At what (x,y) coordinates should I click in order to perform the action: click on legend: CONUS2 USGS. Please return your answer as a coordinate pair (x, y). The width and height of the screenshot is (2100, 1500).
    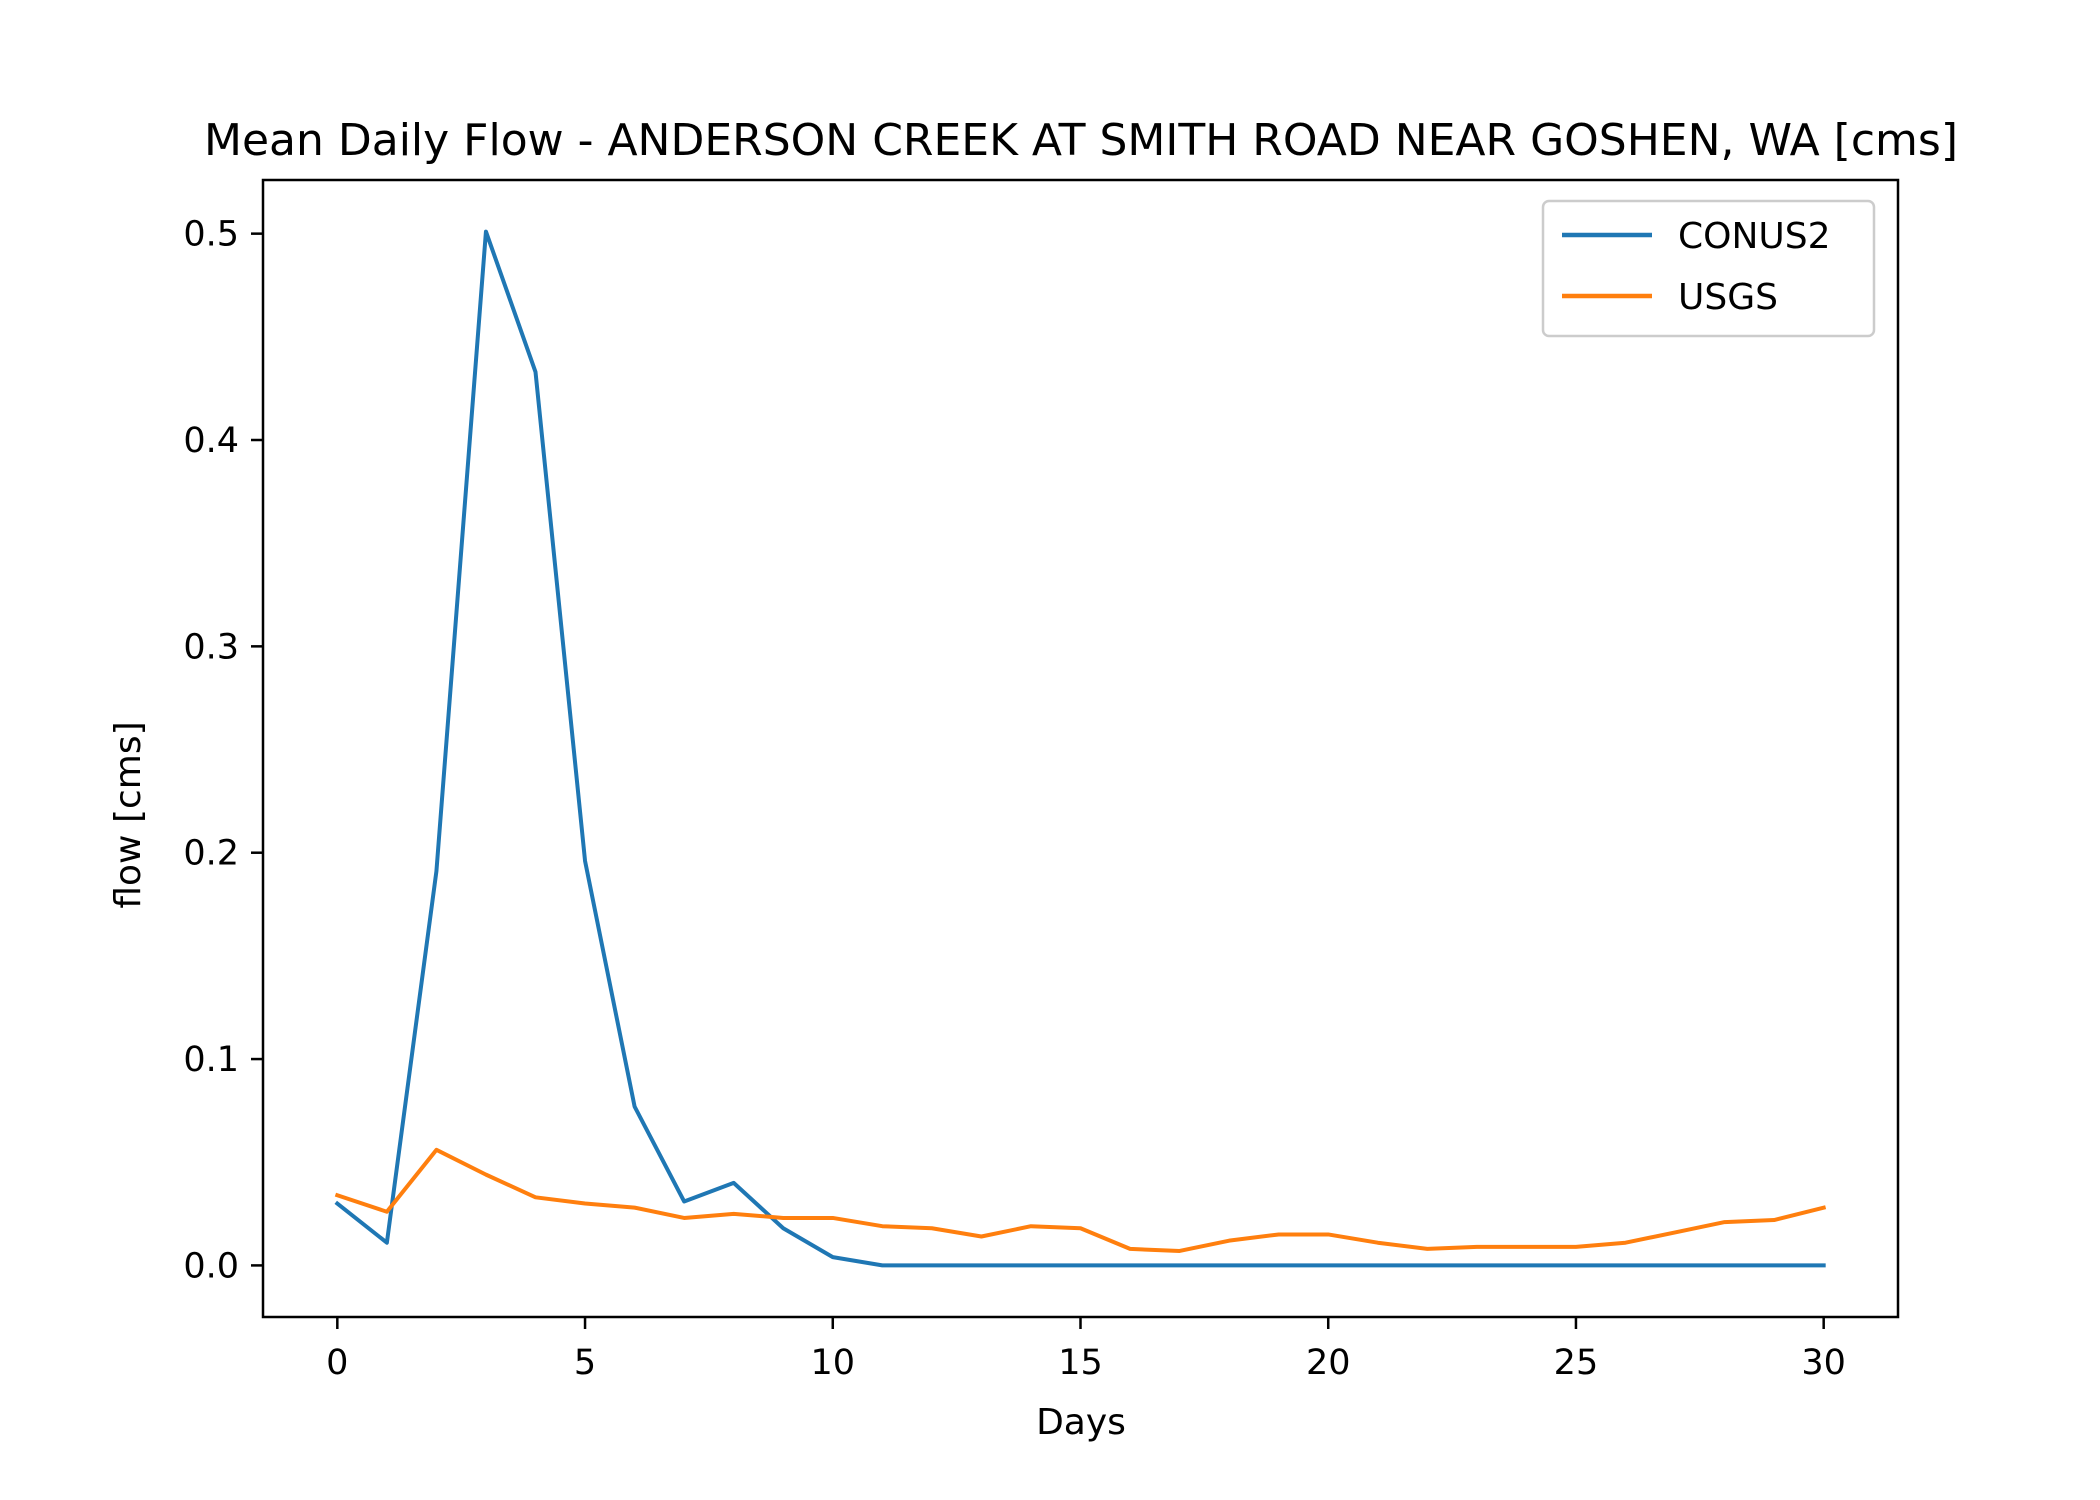
    Looking at the image, I should click on (1708, 268).